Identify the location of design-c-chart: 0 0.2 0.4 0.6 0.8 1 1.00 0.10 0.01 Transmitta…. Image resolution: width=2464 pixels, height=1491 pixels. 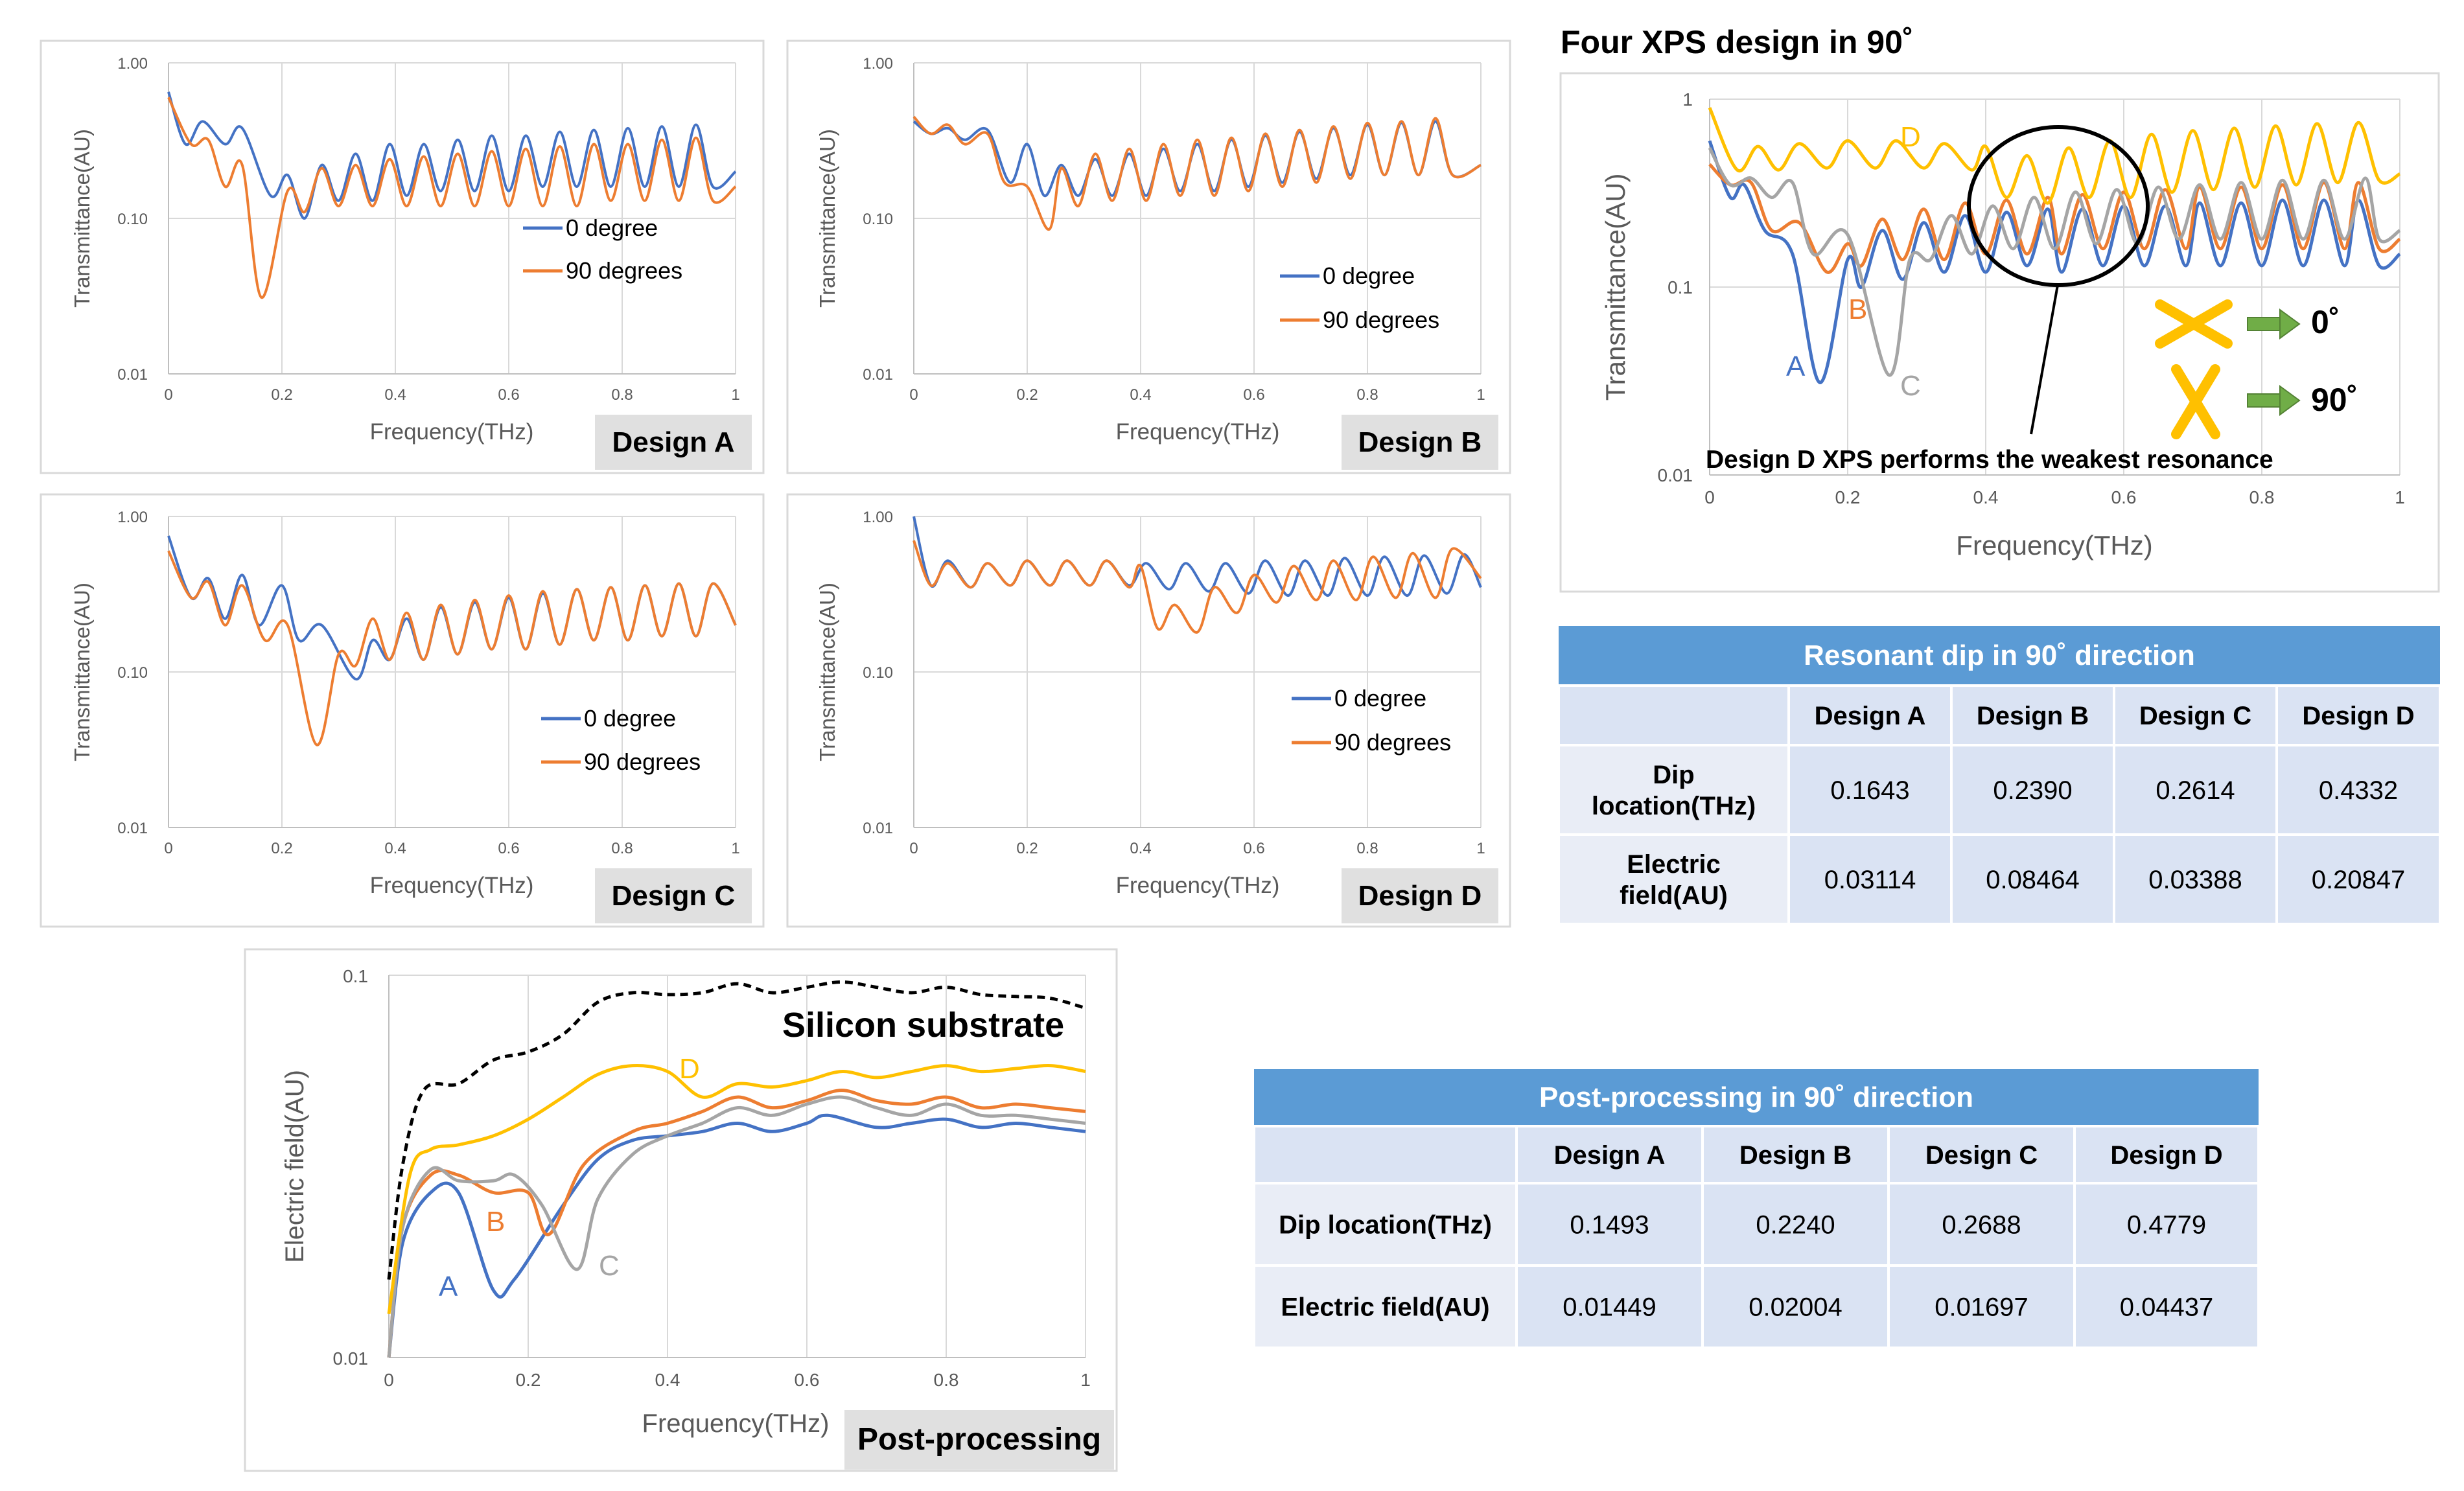
(402, 710).